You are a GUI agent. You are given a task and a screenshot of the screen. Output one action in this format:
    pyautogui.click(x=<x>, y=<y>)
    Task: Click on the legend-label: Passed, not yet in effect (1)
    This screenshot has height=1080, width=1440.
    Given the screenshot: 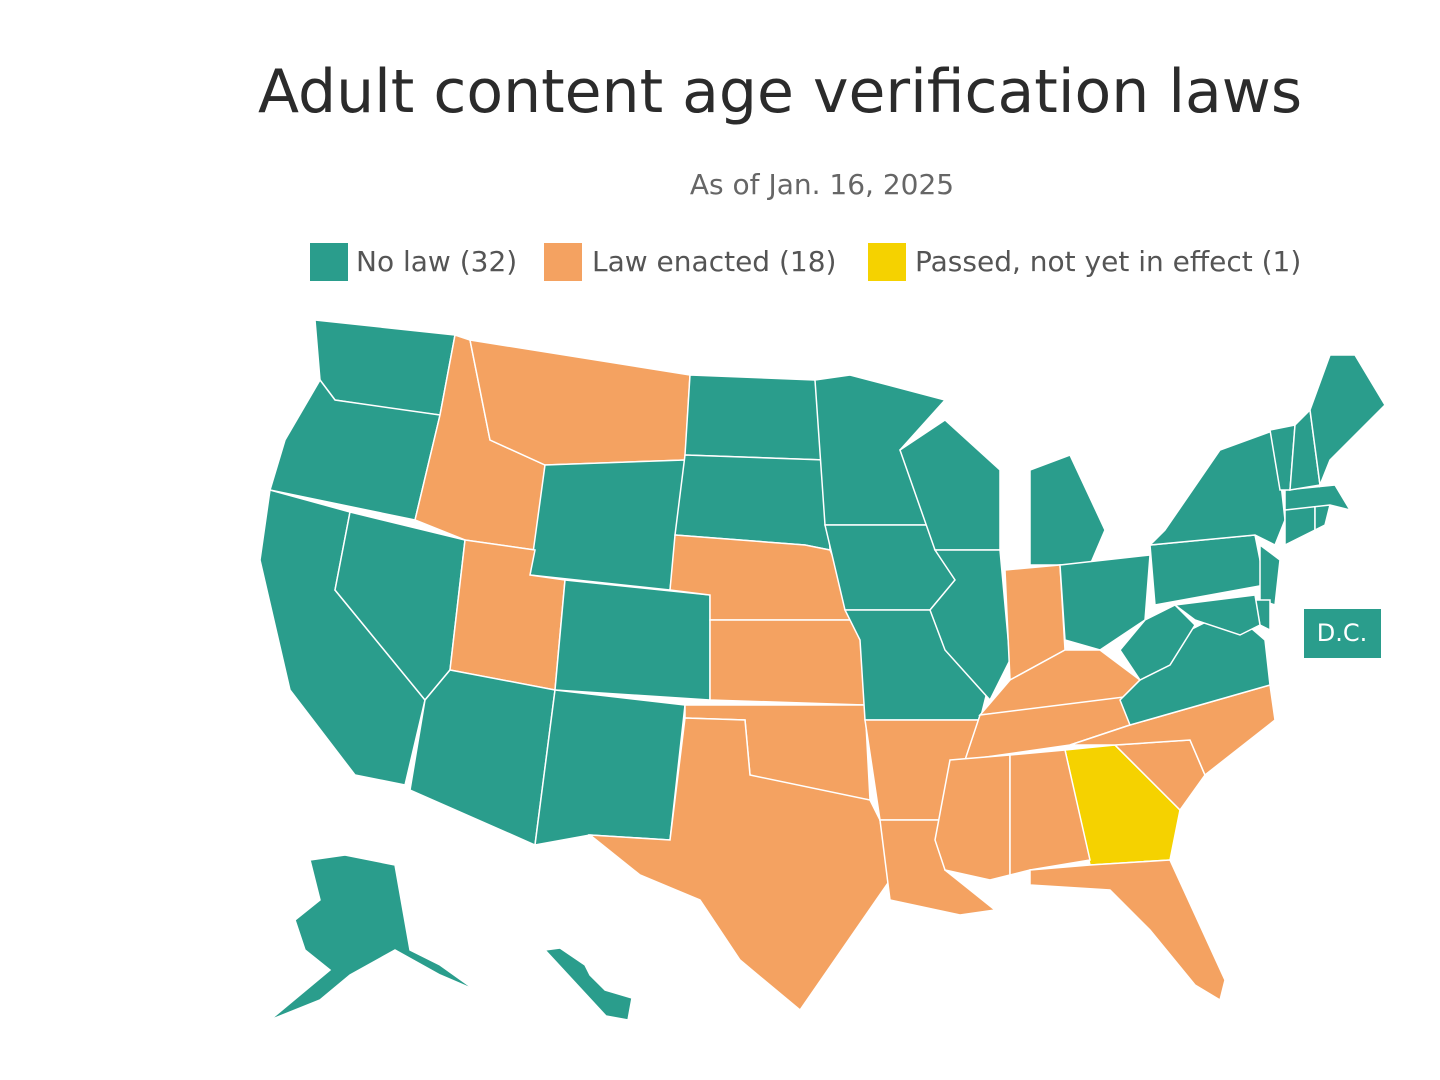 What is the action you would take?
    pyautogui.click(x=1108, y=261)
    